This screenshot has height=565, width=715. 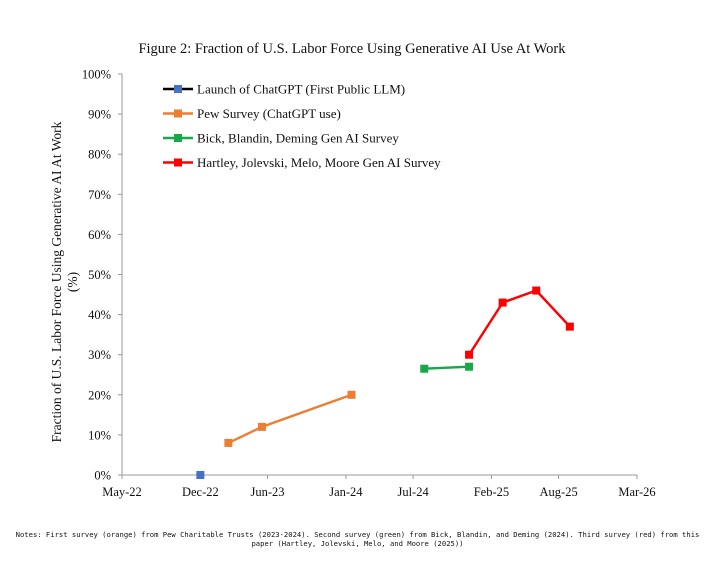 I want to click on y-tick-label: 0%, so click(x=102, y=476).